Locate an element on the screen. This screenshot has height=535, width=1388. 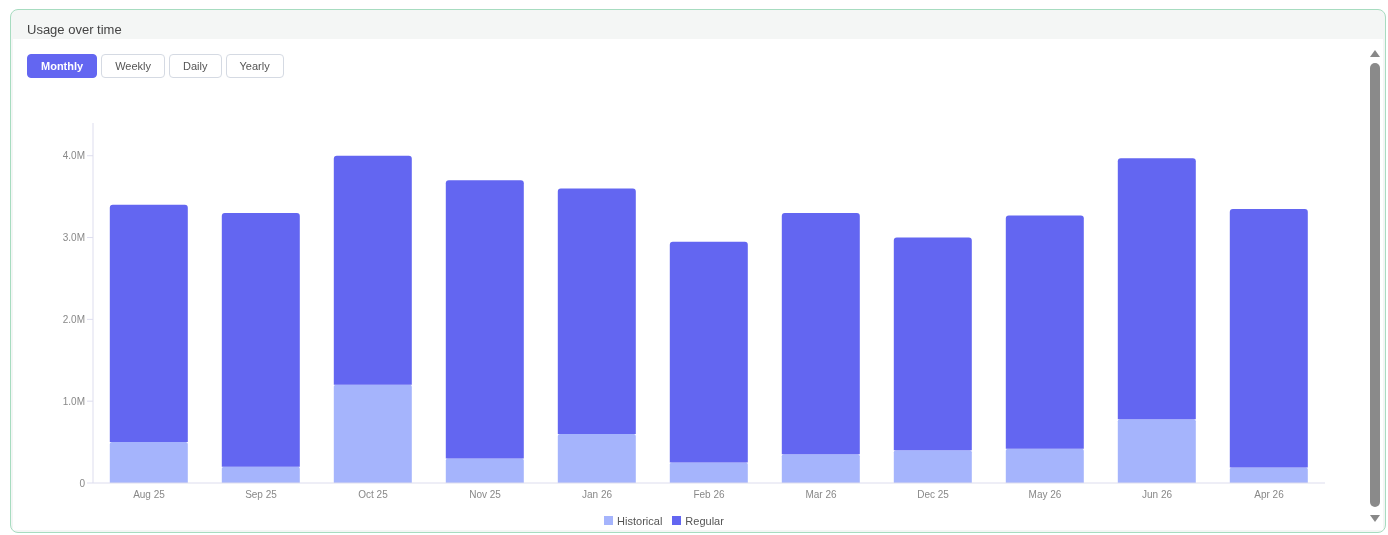
text: Weekly is located at coordinates (133, 66).